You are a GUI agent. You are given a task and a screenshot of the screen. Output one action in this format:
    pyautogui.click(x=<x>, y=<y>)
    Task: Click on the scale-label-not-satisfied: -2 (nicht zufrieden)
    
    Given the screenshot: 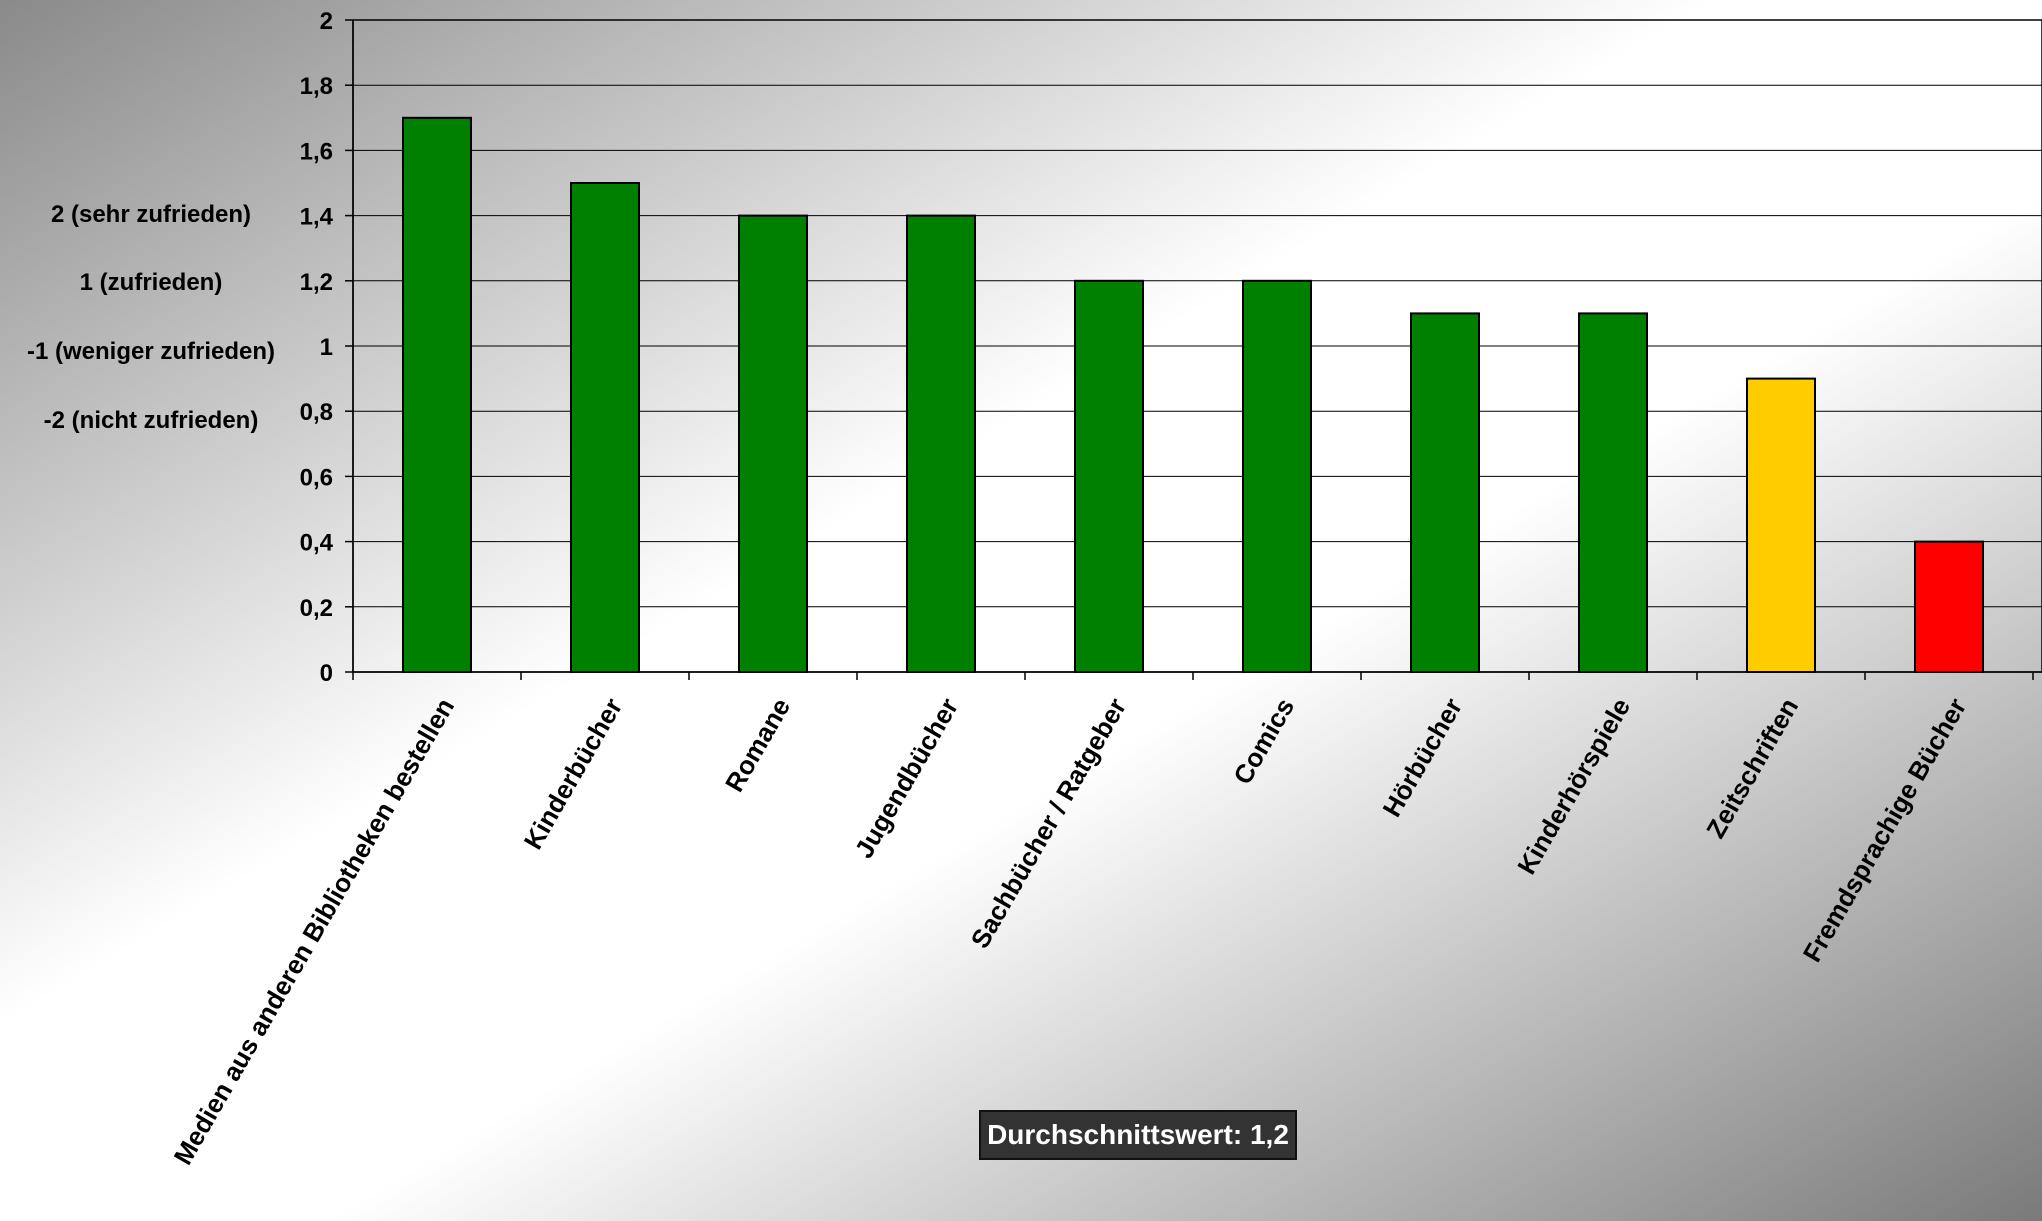 What is the action you would take?
    pyautogui.click(x=151, y=420)
    